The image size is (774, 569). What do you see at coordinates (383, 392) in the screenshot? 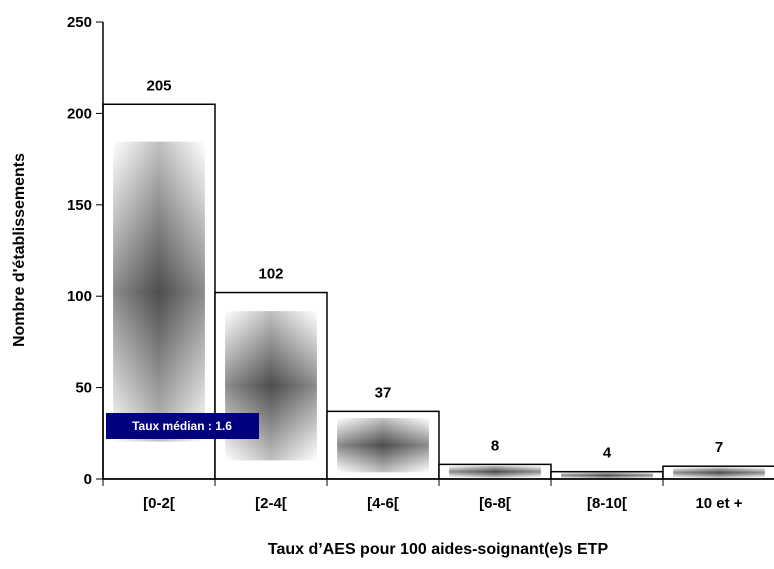
I see `data-label-3: 37` at bounding box center [383, 392].